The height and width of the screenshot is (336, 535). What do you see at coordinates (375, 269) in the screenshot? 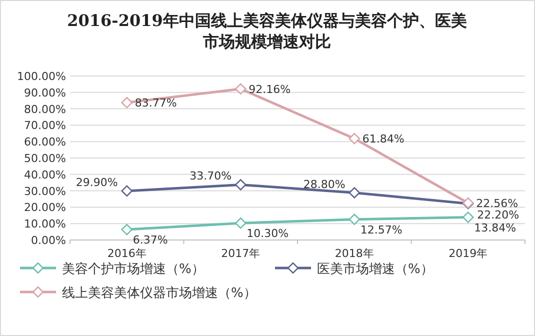
I see `legend-label: 医美市场增速（%）` at bounding box center [375, 269].